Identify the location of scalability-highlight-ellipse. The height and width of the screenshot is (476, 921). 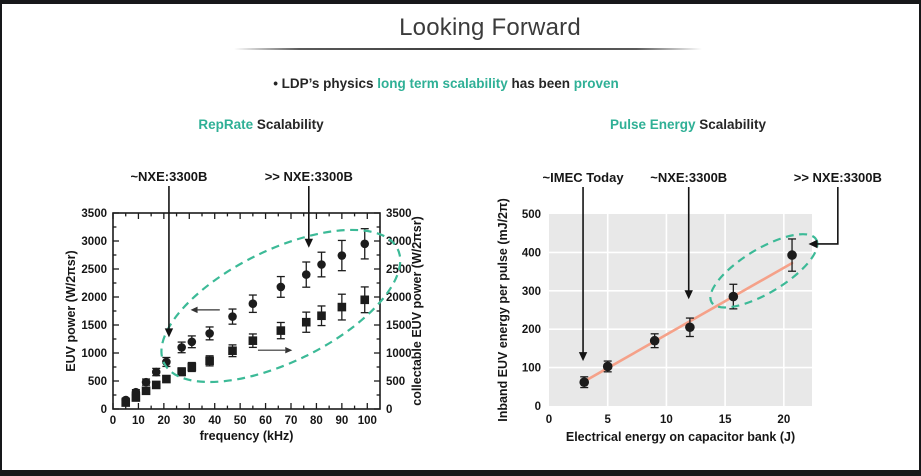
(764, 271).